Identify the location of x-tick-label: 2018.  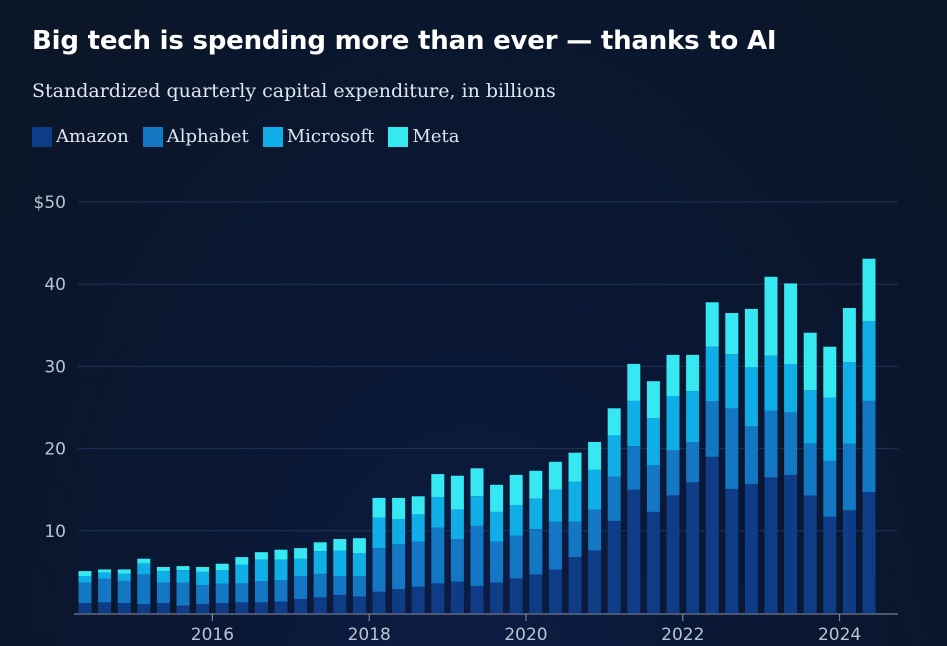
(369, 635).